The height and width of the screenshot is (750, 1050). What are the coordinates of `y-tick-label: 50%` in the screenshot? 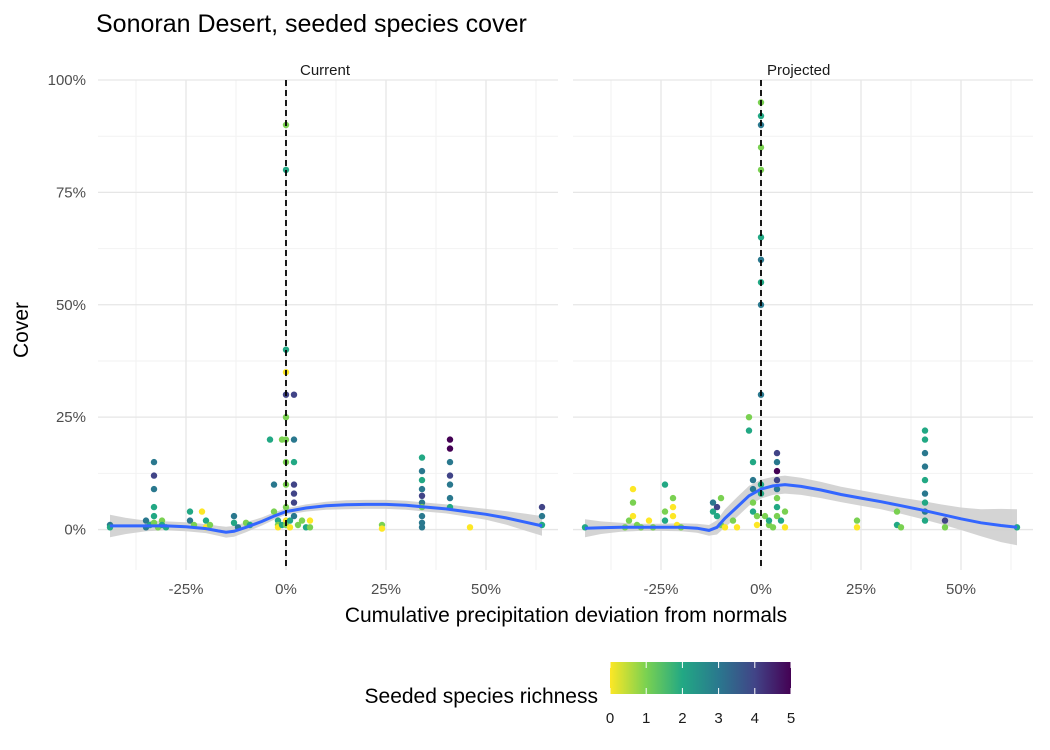 It's located at (71, 305).